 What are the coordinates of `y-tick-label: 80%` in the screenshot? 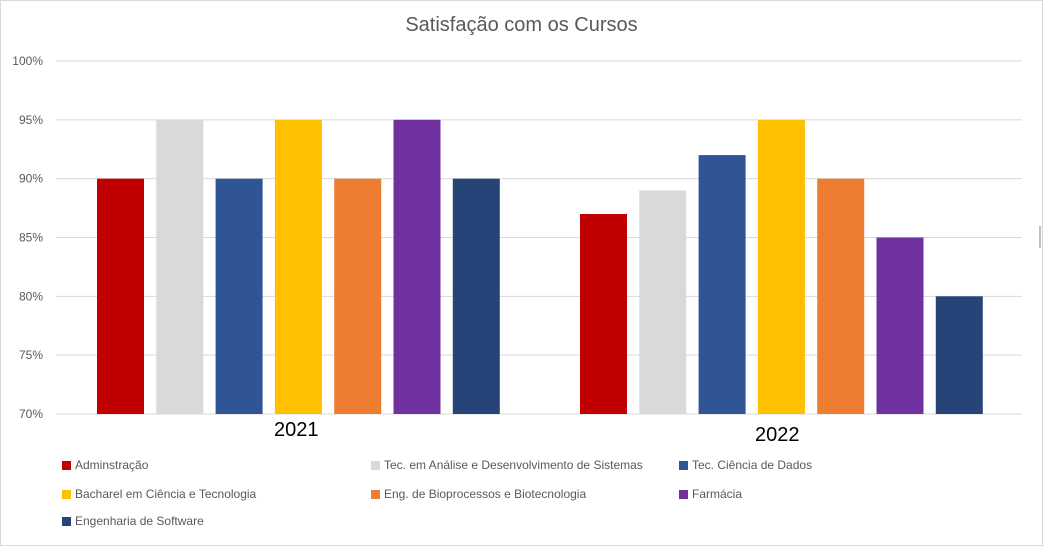 It's located at (31, 296).